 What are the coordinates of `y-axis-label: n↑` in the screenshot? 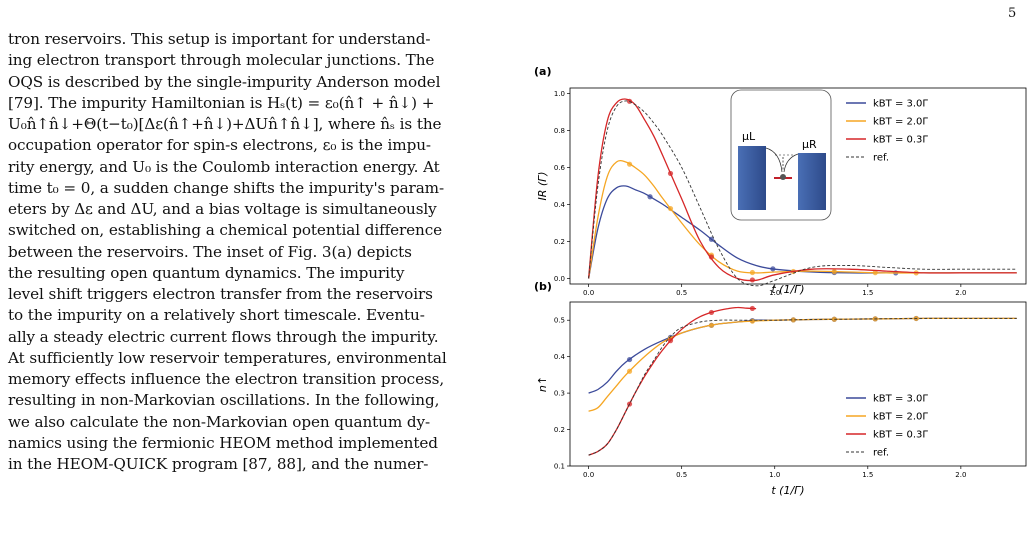 It's located at (542, 384).